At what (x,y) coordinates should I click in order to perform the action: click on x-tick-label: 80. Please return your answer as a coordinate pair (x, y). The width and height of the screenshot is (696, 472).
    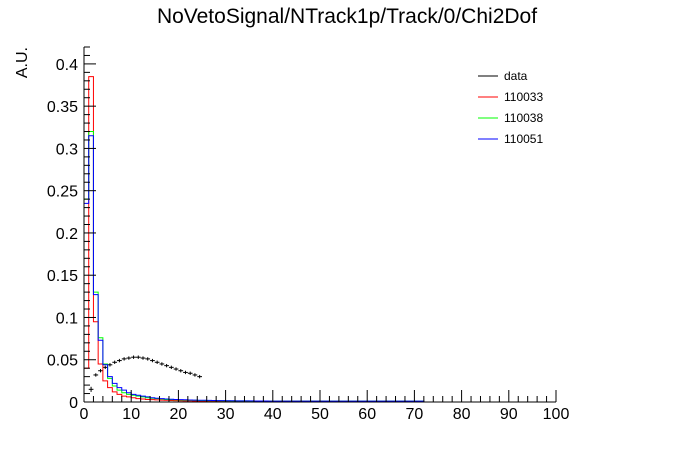
    Looking at the image, I should click on (462, 414).